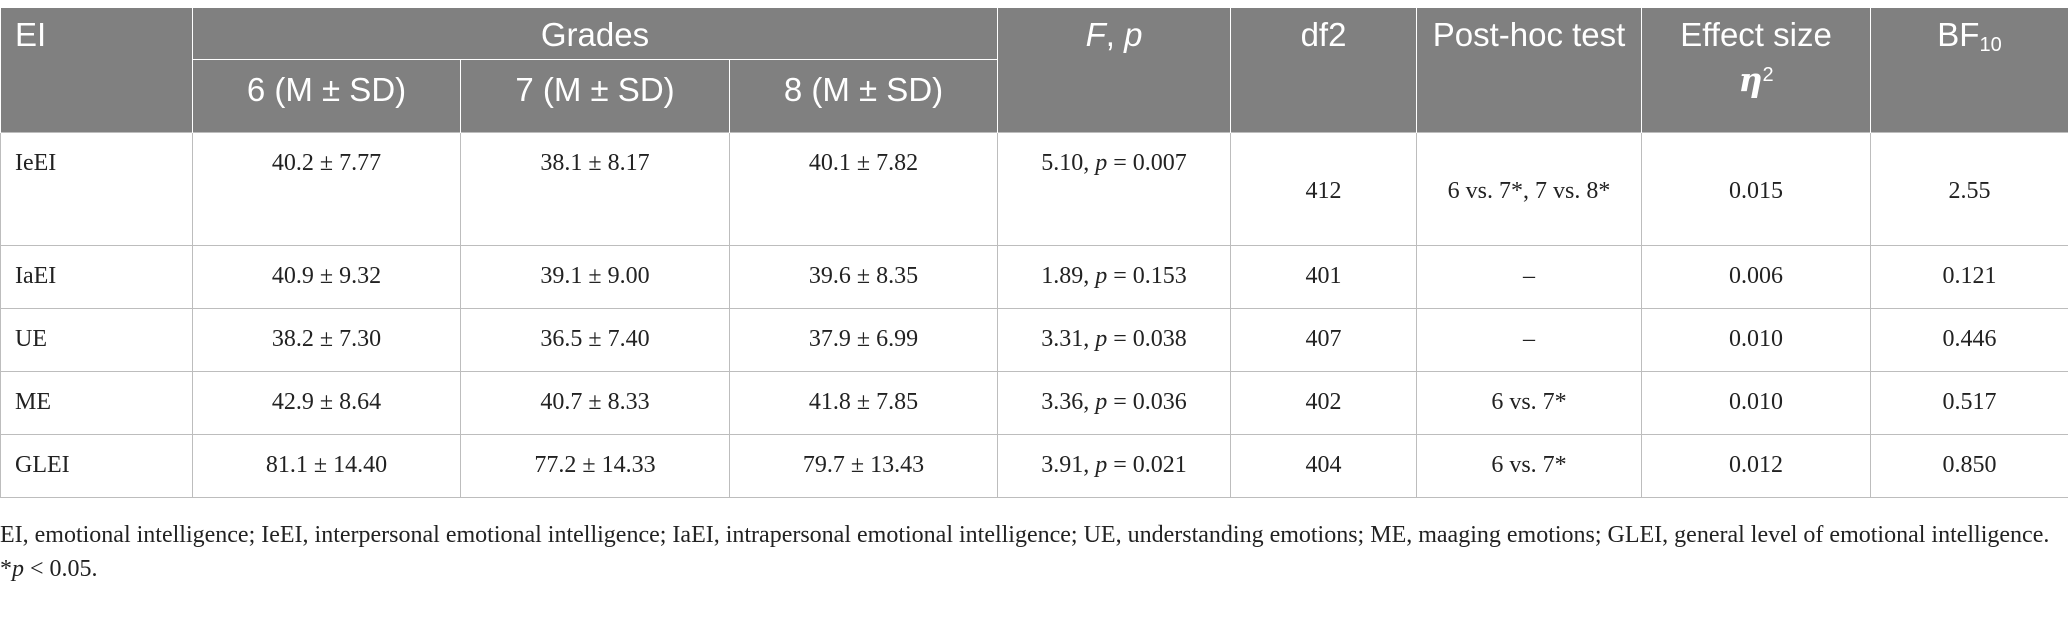 The height and width of the screenshot is (638, 2068). I want to click on cell-bf10: 0.517, so click(1969, 403).